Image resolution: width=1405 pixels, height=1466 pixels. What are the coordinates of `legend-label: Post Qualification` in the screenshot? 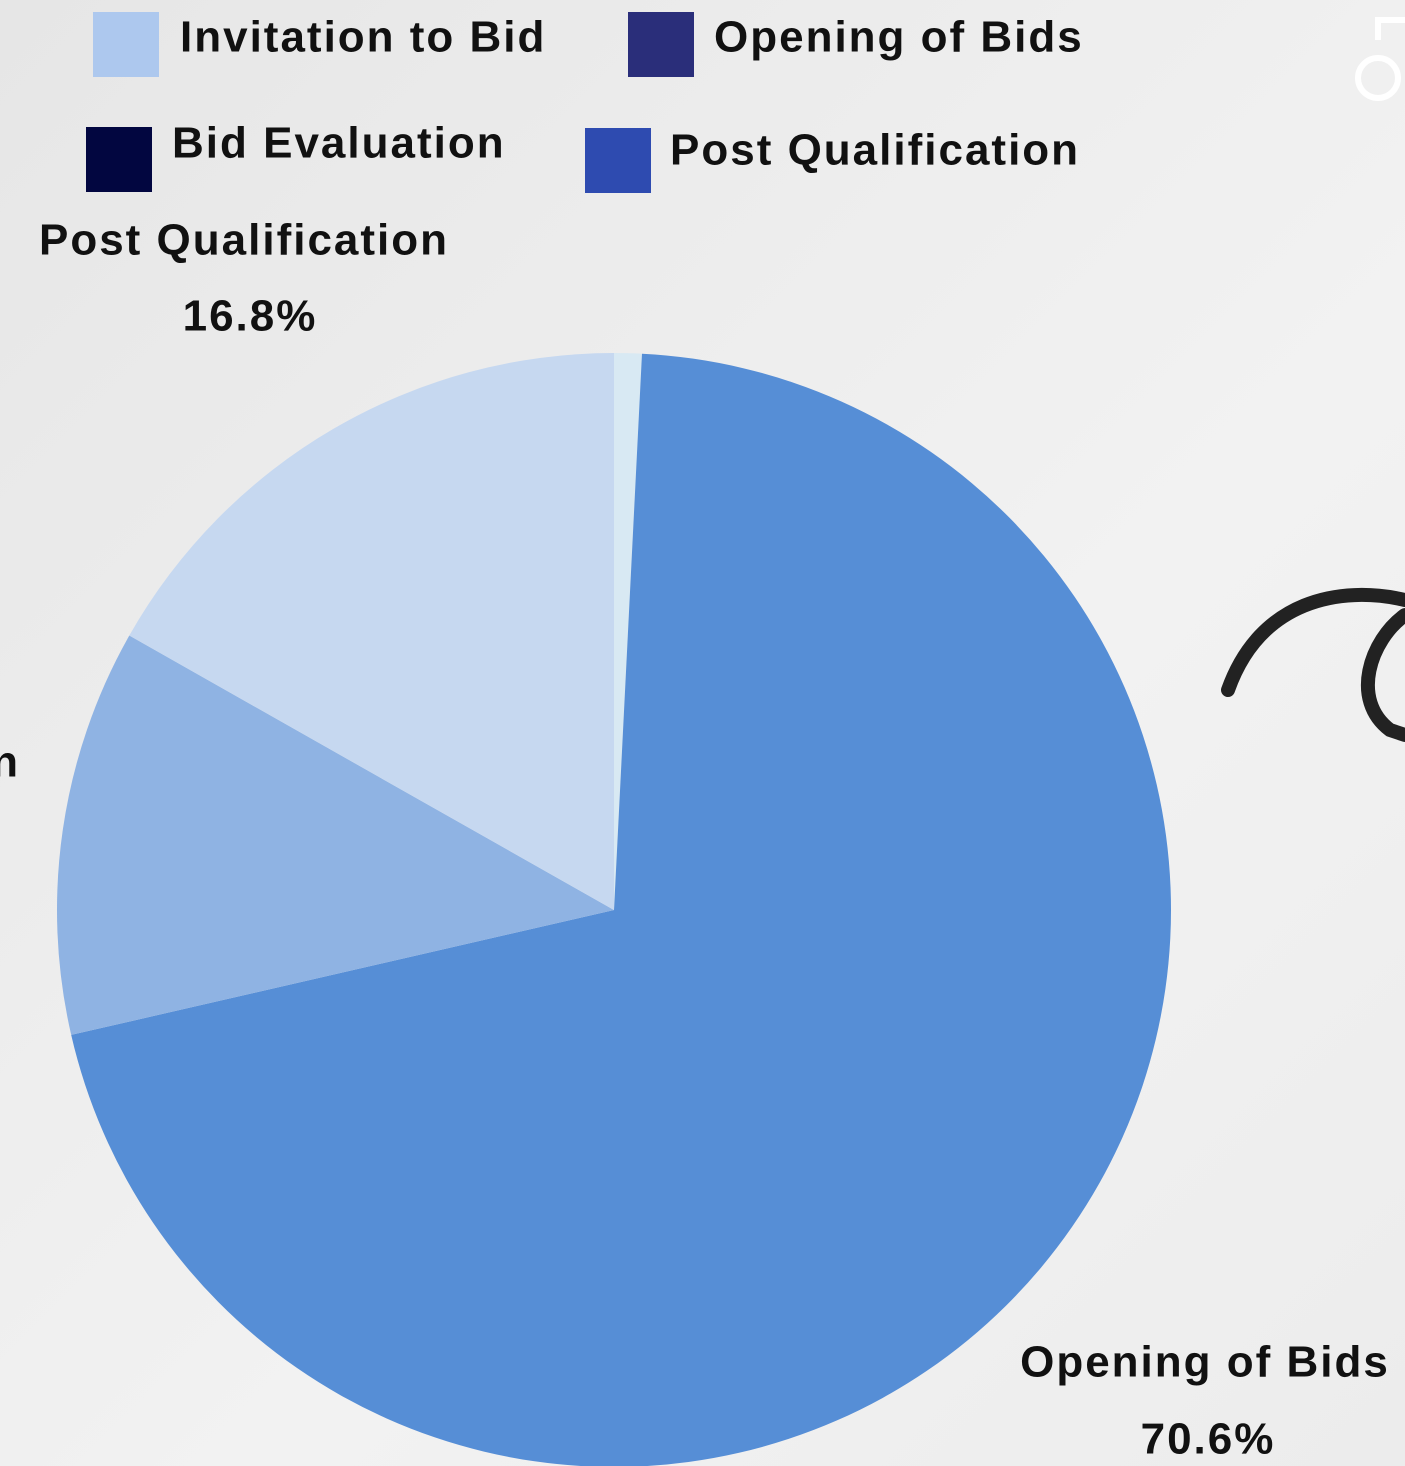 It's located at (875, 150).